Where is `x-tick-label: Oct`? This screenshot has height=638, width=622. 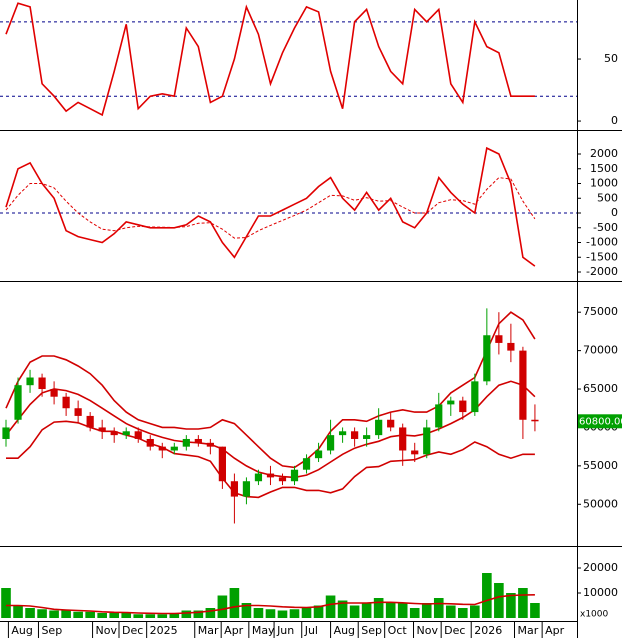 x-tick-label: Oct is located at coordinates (398, 630).